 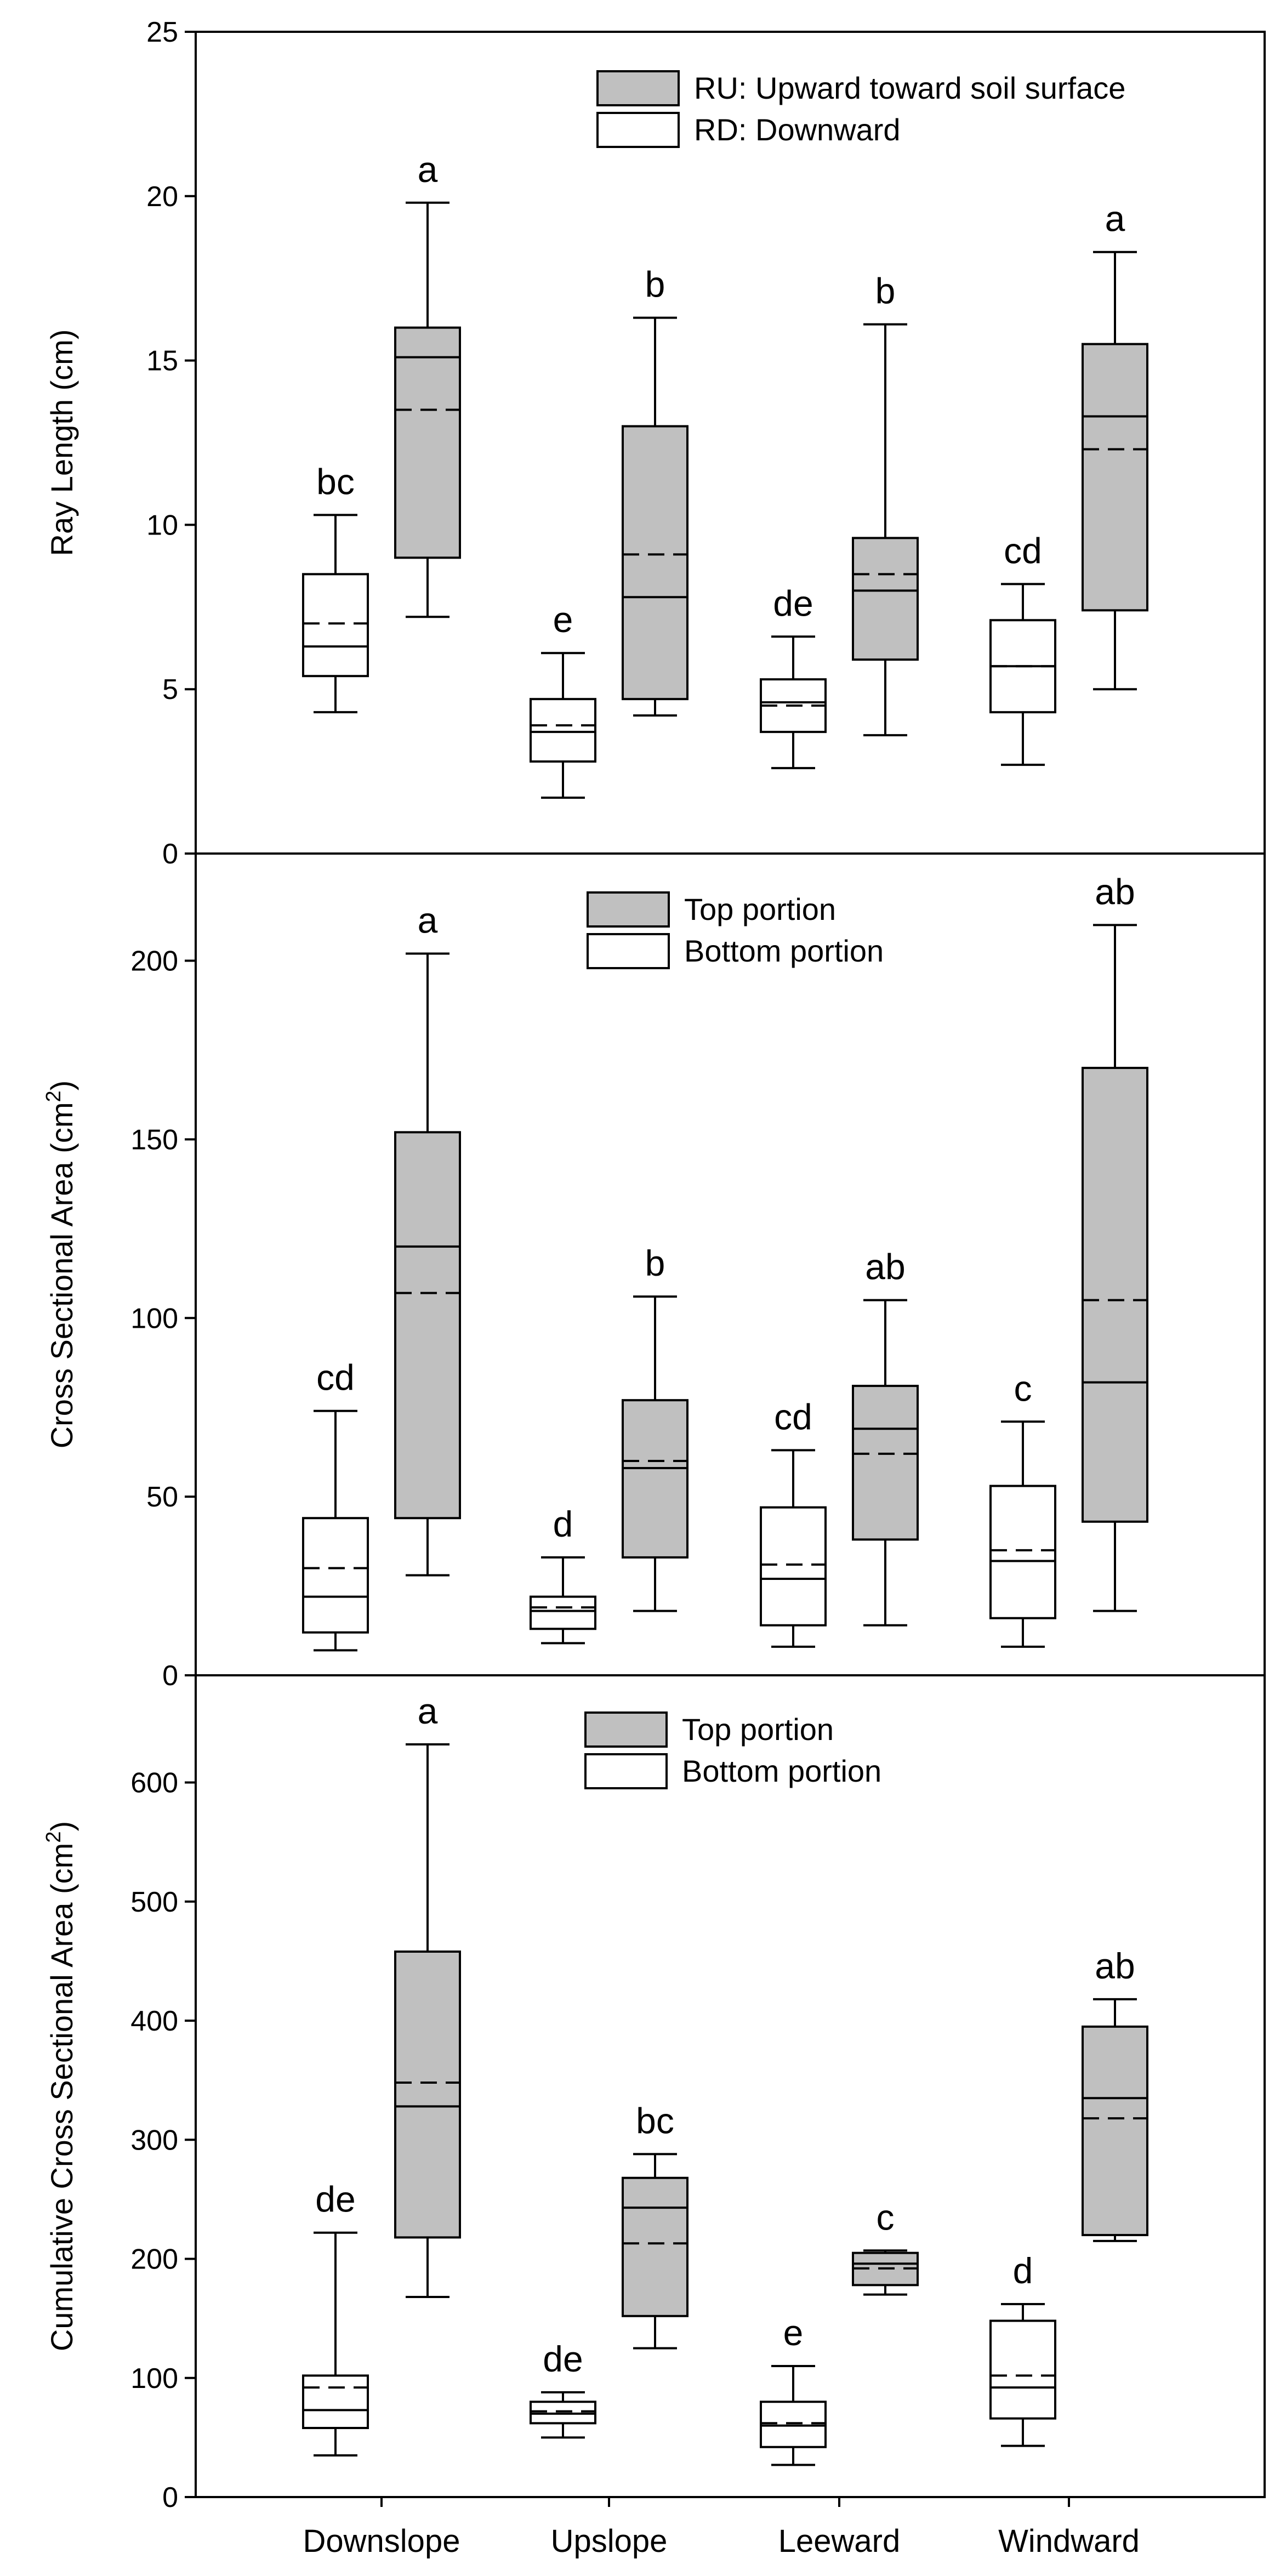 What do you see at coordinates (154, 1140) in the screenshot?
I see `y-tick-label: 150` at bounding box center [154, 1140].